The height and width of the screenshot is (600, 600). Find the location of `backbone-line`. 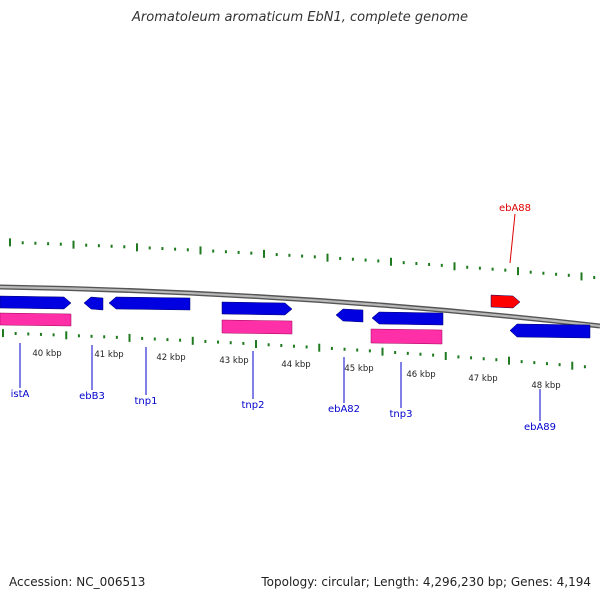

backbone-line is located at coordinates (300, 306).